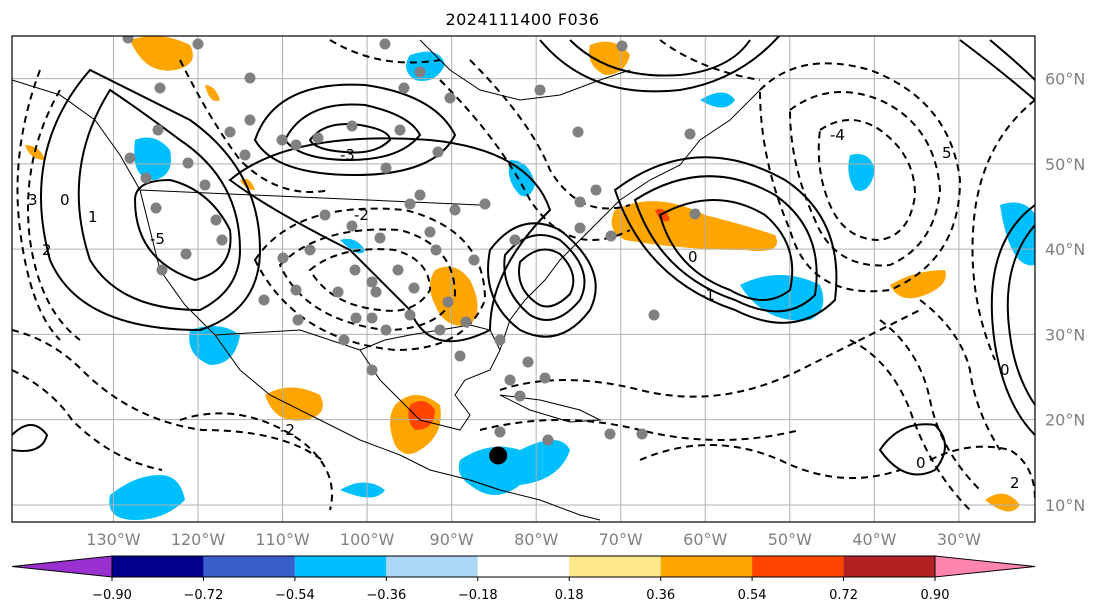 This screenshot has width=1105, height=615. Describe the element at coordinates (569, 595) in the screenshot. I see `colorbar-tick-label: 0.18` at that location.